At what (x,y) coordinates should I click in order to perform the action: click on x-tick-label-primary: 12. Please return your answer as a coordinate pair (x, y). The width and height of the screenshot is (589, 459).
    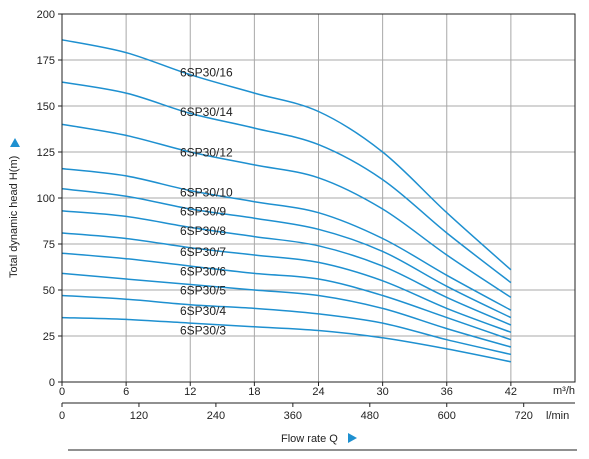
    Looking at the image, I should click on (190, 392).